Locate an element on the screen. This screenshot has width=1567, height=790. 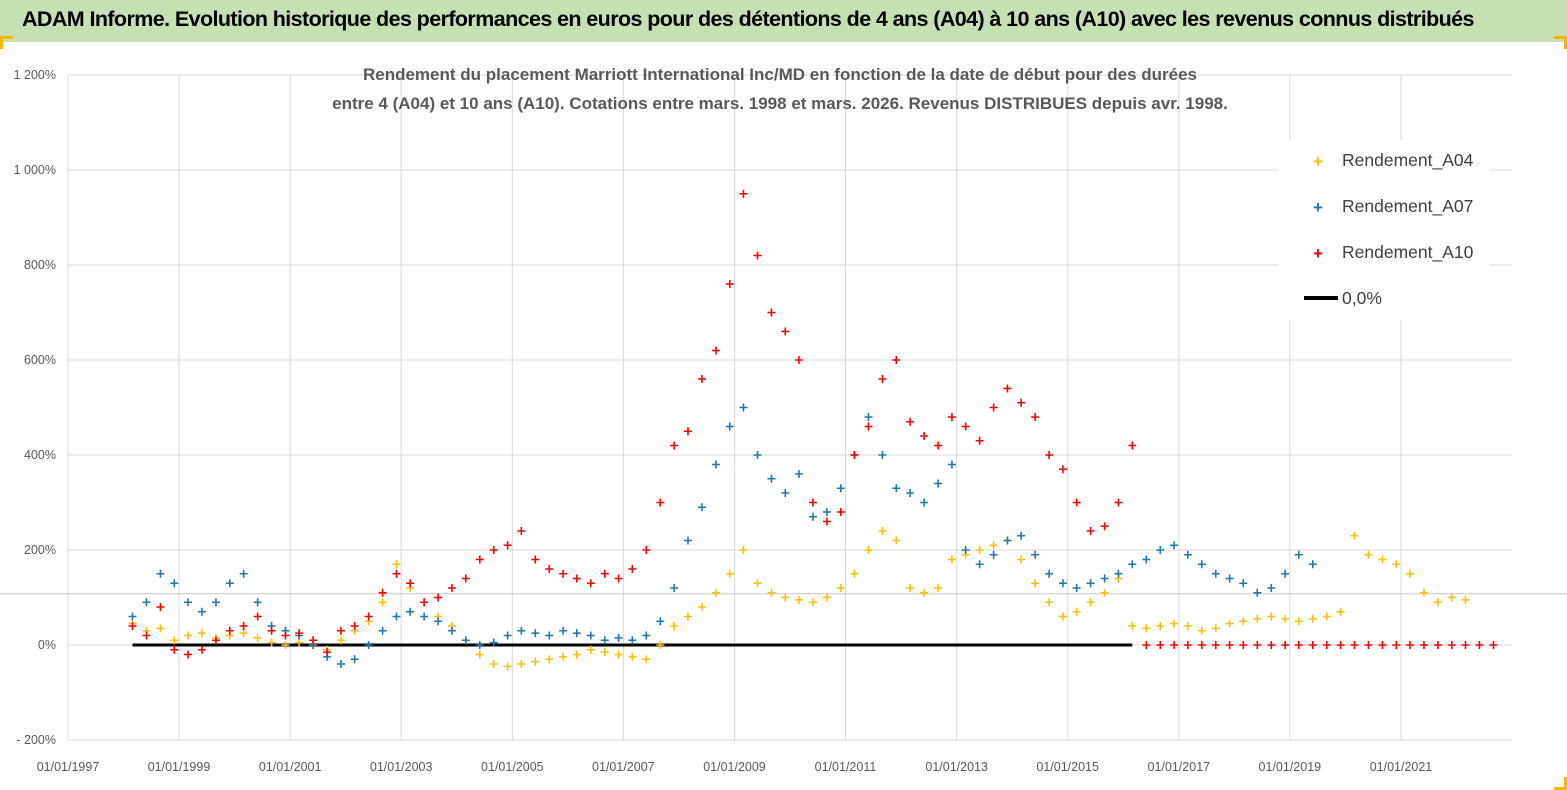
x-tick-label: 01/01/2005 is located at coordinates (512, 767).